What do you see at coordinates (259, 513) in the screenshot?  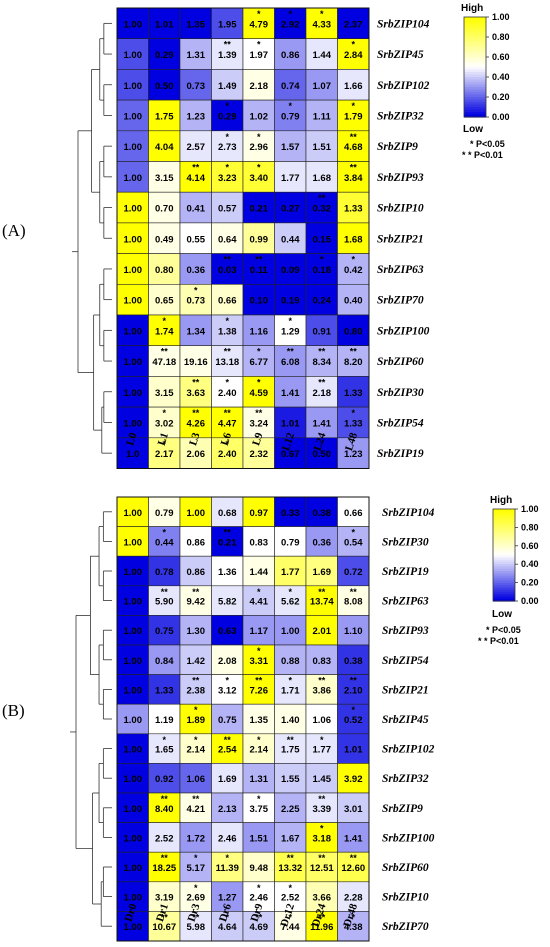 I see `cell-value: 0.97` at bounding box center [259, 513].